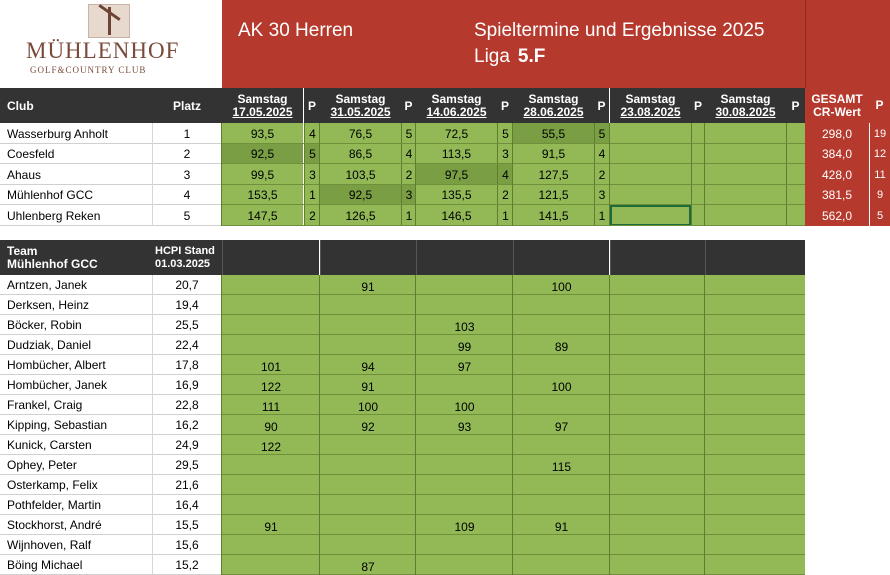 This screenshot has height=575, width=890. Describe the element at coordinates (271, 365) in the screenshot. I see `player-score-cell: 101` at that location.